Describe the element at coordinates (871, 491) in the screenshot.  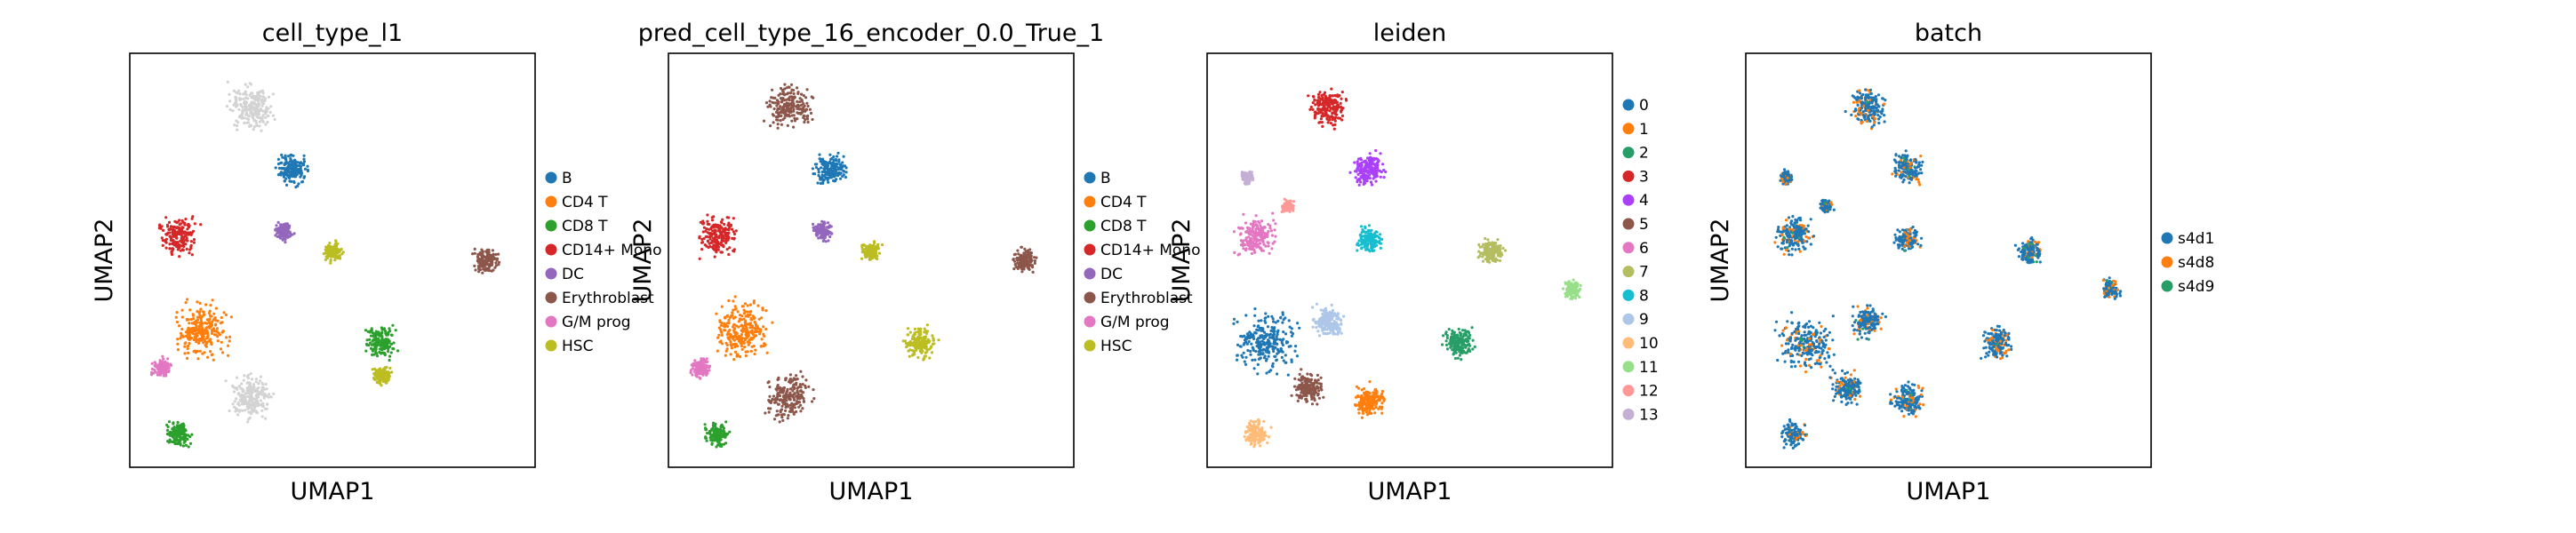
I see `x-axis-label: UMAP1` at that location.